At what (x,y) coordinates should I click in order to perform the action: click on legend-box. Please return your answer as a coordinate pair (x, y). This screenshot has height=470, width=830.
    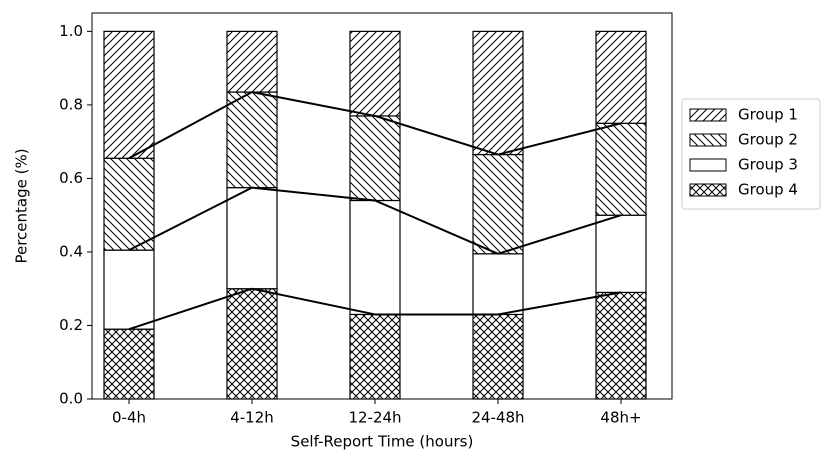
    Looking at the image, I should click on (751, 154).